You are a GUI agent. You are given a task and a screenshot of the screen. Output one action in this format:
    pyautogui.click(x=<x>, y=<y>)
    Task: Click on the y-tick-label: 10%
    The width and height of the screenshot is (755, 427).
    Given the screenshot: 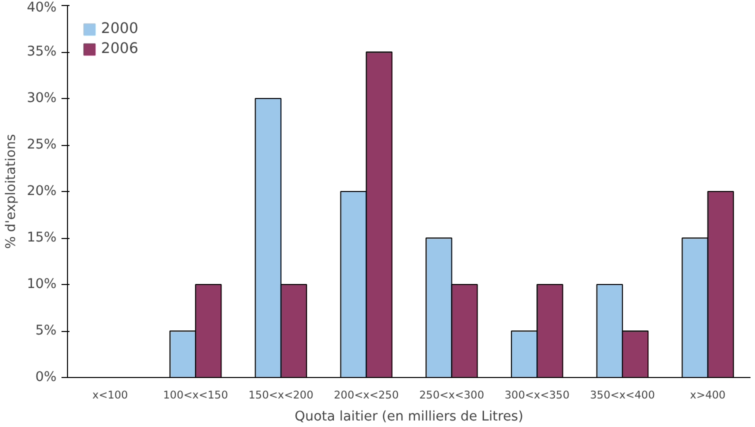 What is the action you would take?
    pyautogui.click(x=41, y=284)
    